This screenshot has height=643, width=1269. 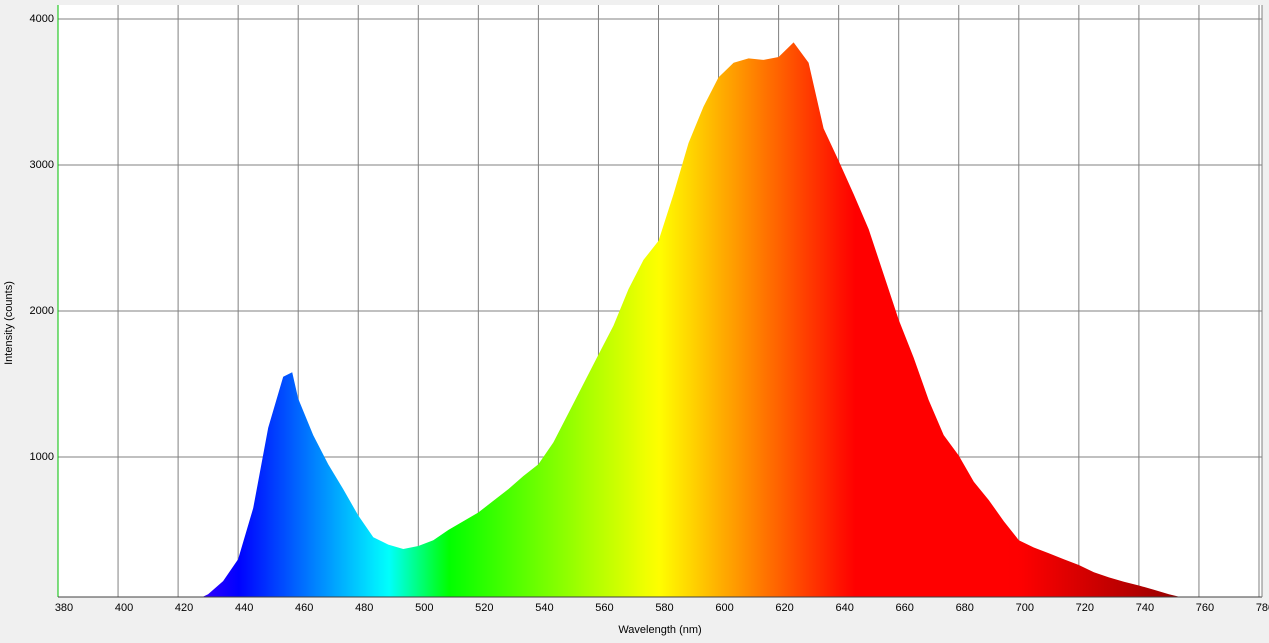 I want to click on y-tick-label: 3000, so click(x=42, y=165).